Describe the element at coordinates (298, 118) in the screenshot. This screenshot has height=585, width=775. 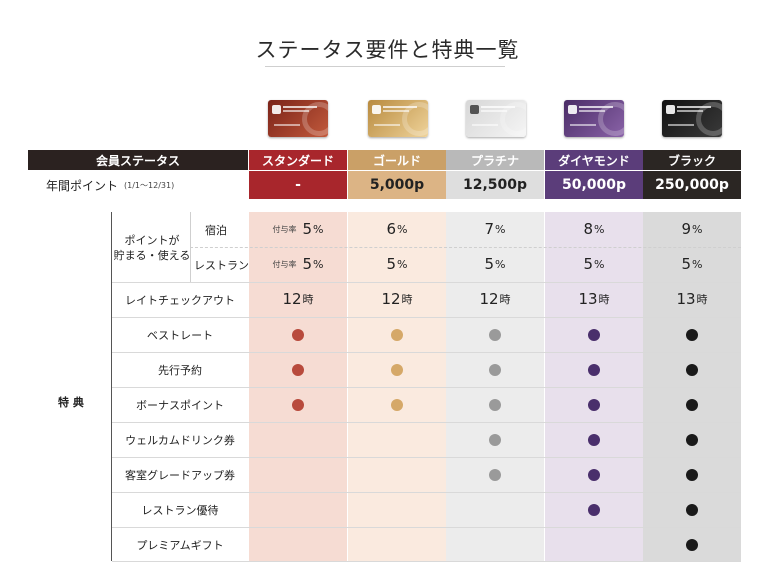
I see `membership-card-standard` at that location.